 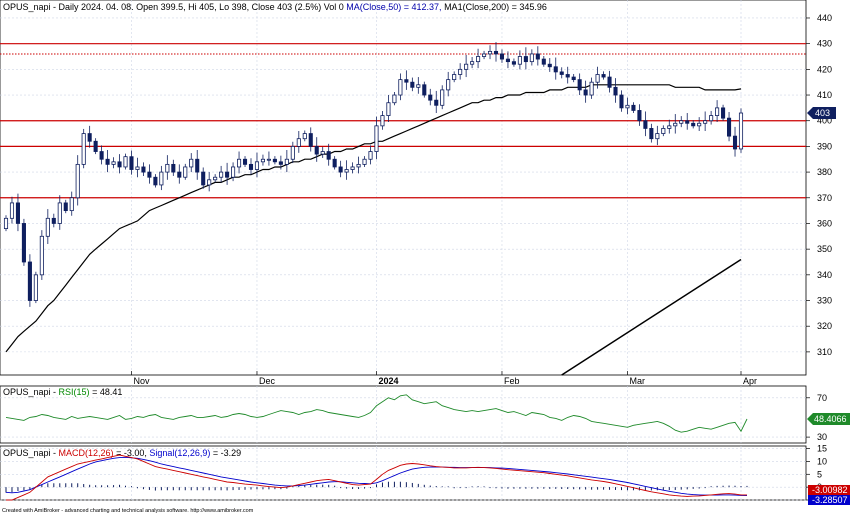 What do you see at coordinates (822, 398) in the screenshot?
I see `rsi-tick-label: 70` at bounding box center [822, 398].